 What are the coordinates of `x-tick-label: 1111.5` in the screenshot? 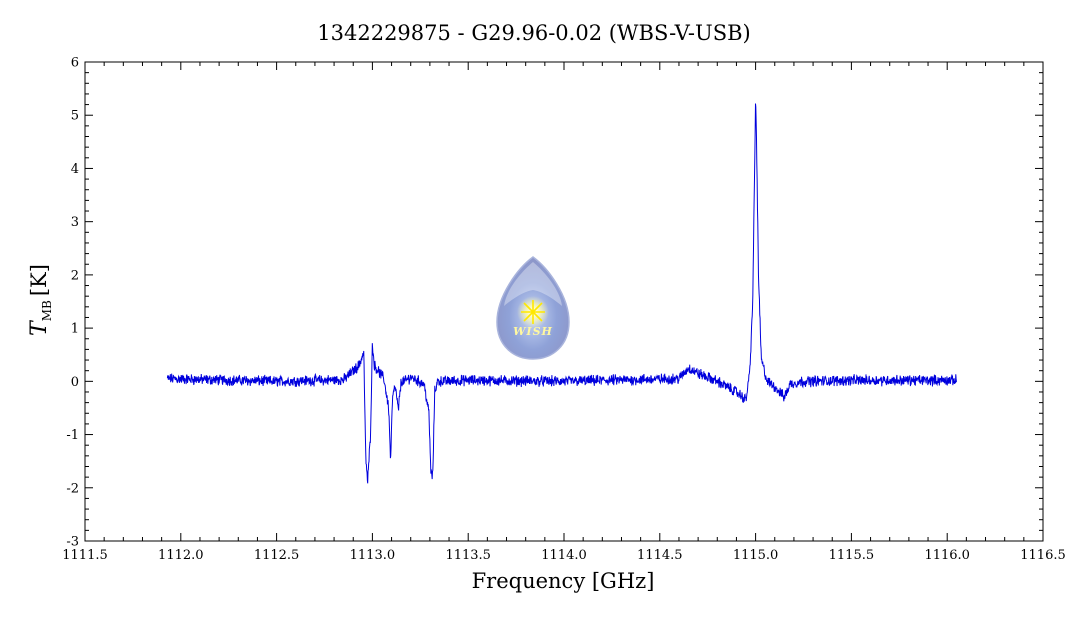 It's located at (85, 555).